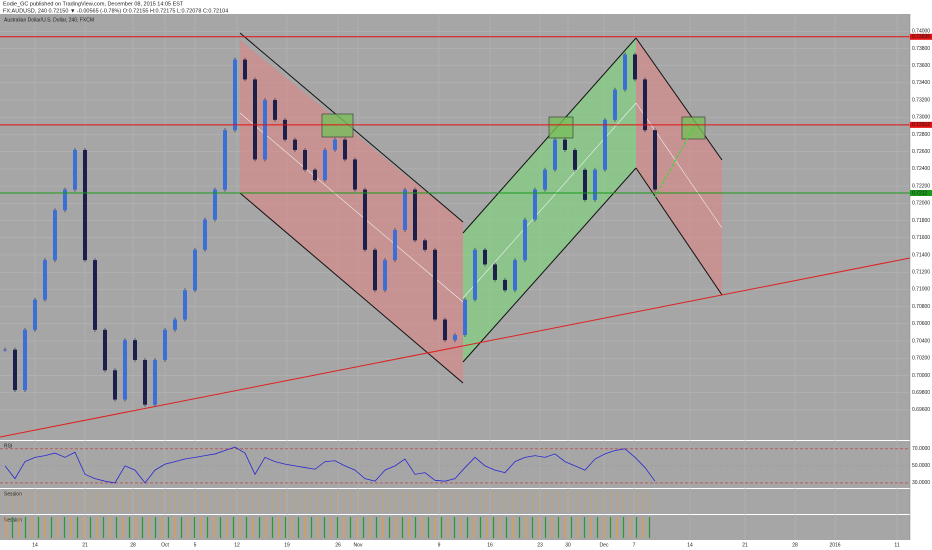 This screenshot has height=550, width=932. What do you see at coordinates (690, 545) in the screenshot?
I see `x-tick-label: 14` at bounding box center [690, 545].